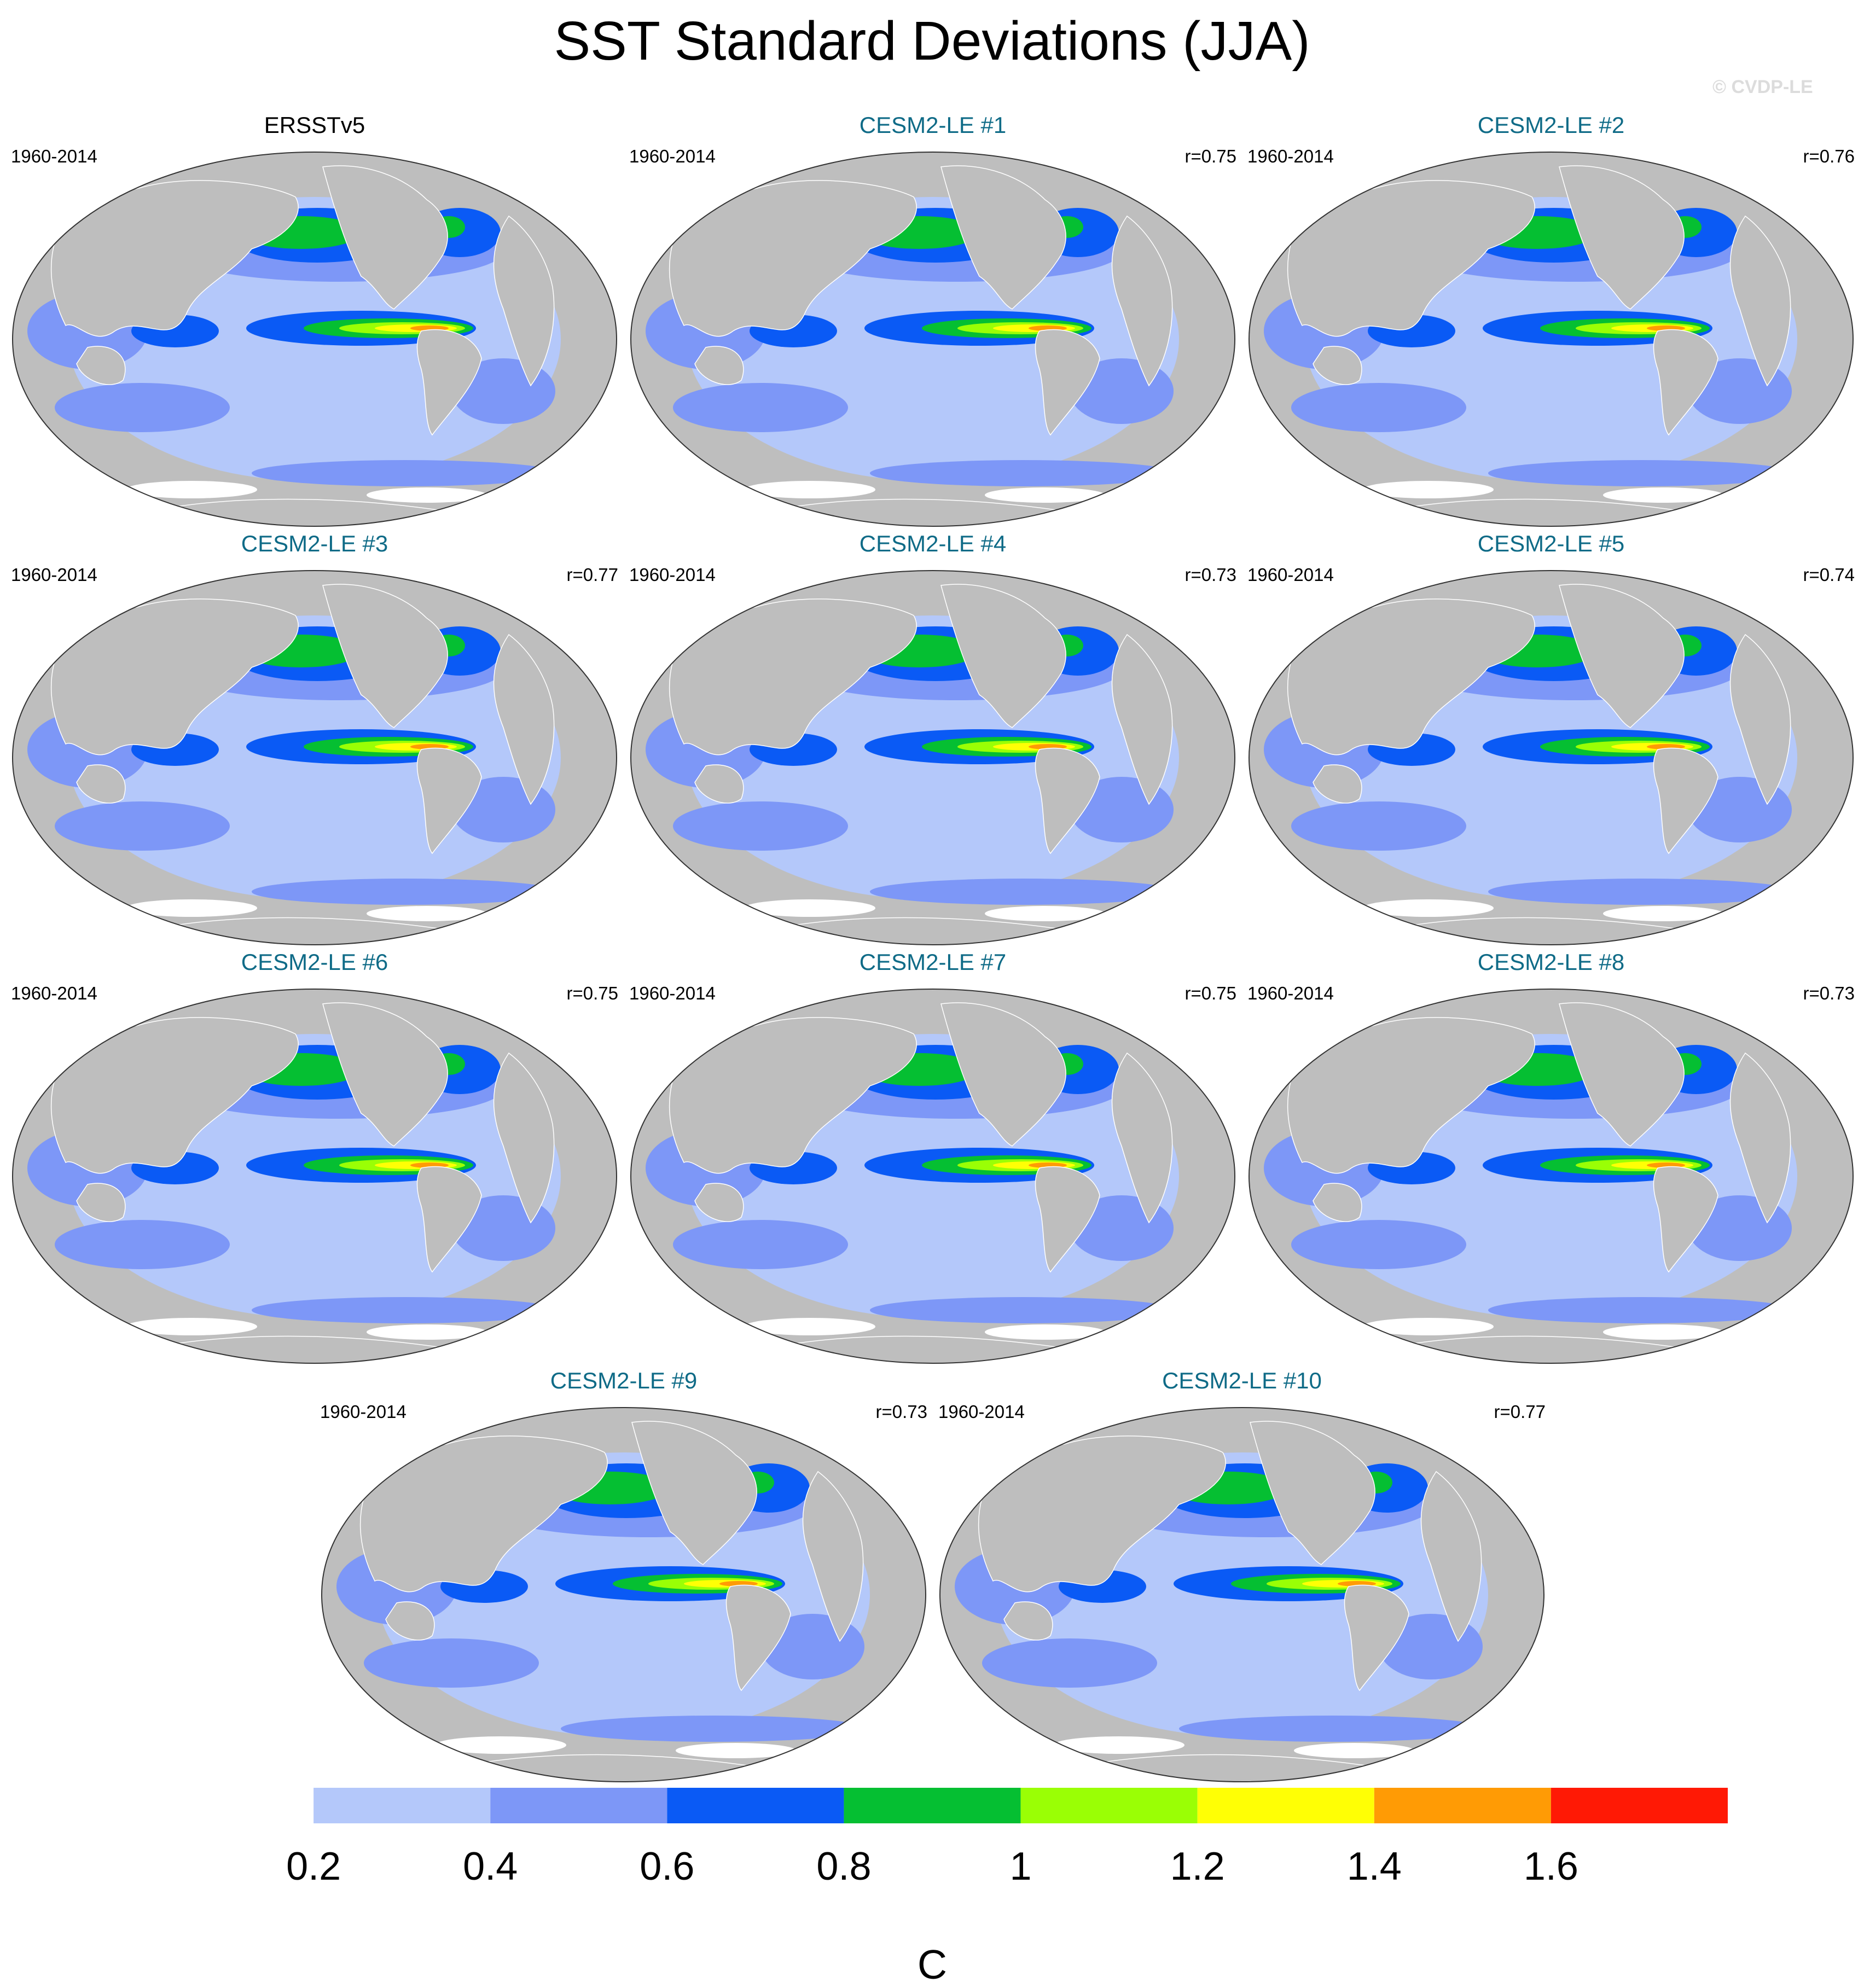 The height and width of the screenshot is (1988, 1864). I want to click on map-panel: CESM2-LE #9 1960-2014 r=0.73, so click(623, 1575).